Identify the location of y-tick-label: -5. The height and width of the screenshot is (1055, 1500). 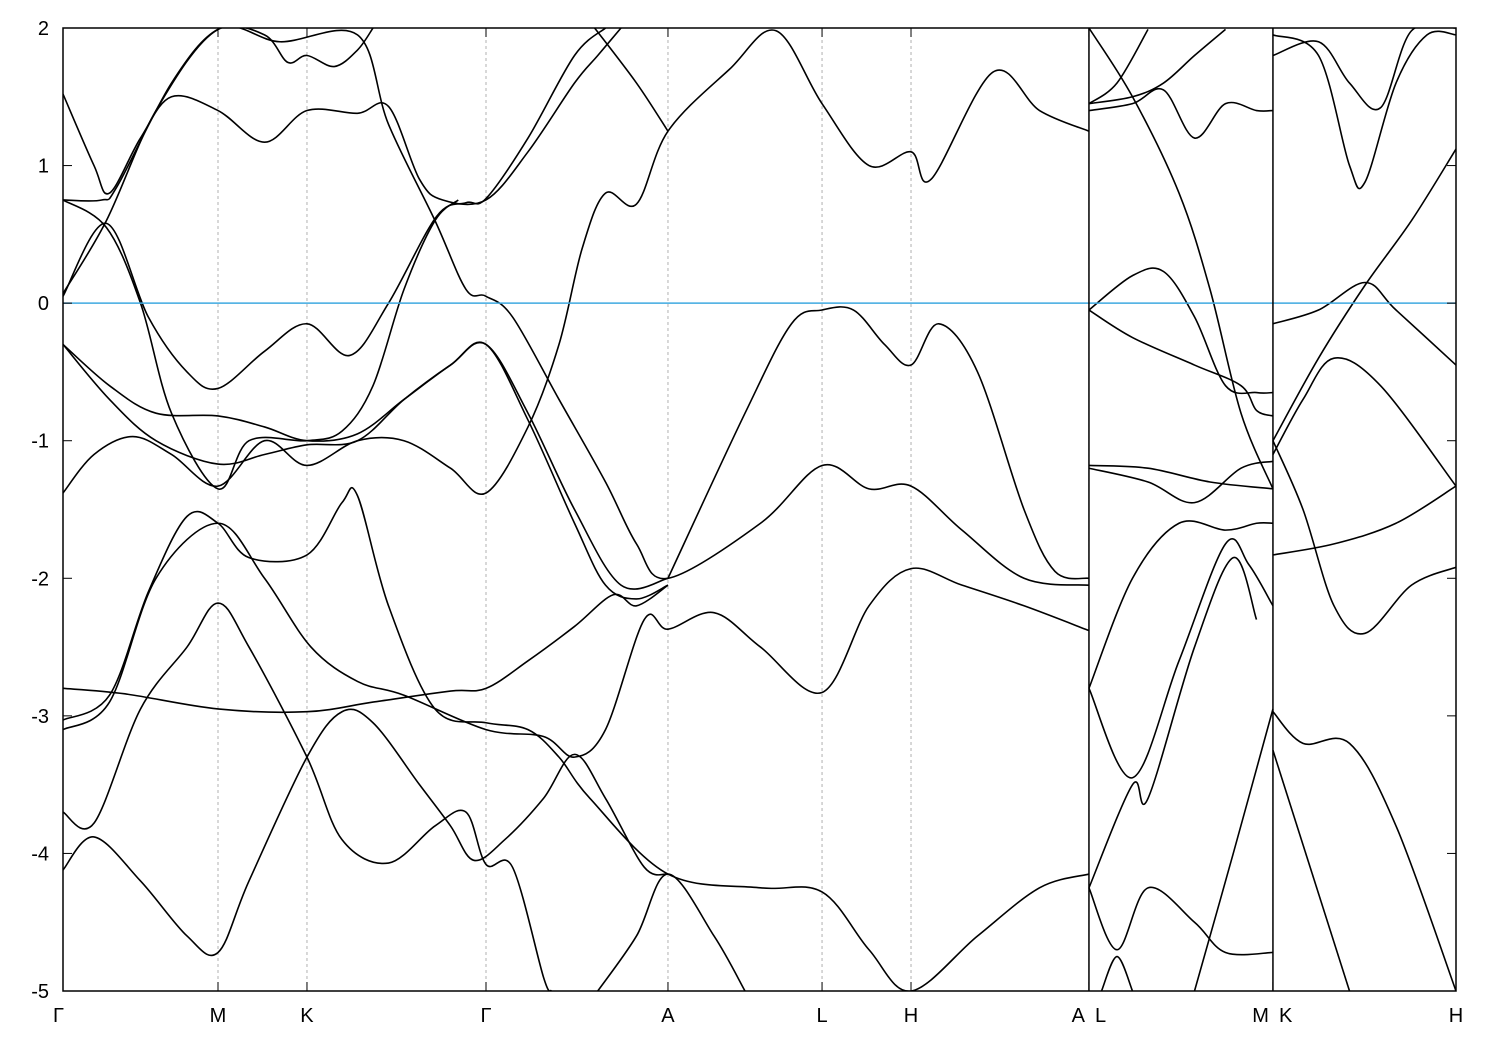
(40, 992).